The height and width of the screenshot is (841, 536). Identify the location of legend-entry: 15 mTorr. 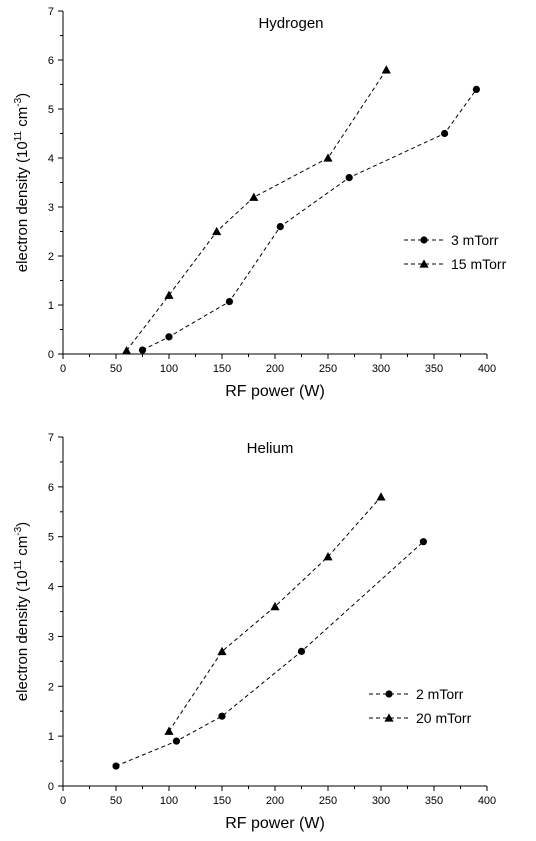
(455, 264).